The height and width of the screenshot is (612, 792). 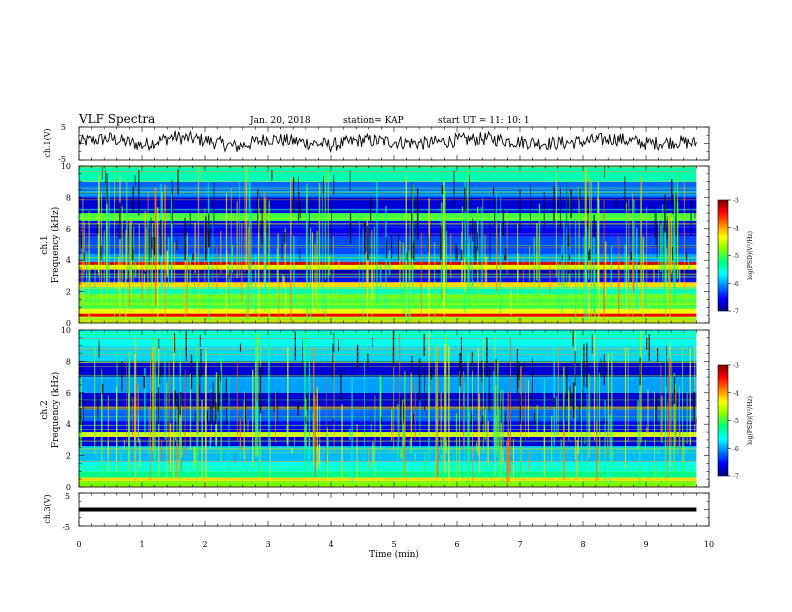 I want to click on x-tick-label: 8, so click(x=582, y=544).